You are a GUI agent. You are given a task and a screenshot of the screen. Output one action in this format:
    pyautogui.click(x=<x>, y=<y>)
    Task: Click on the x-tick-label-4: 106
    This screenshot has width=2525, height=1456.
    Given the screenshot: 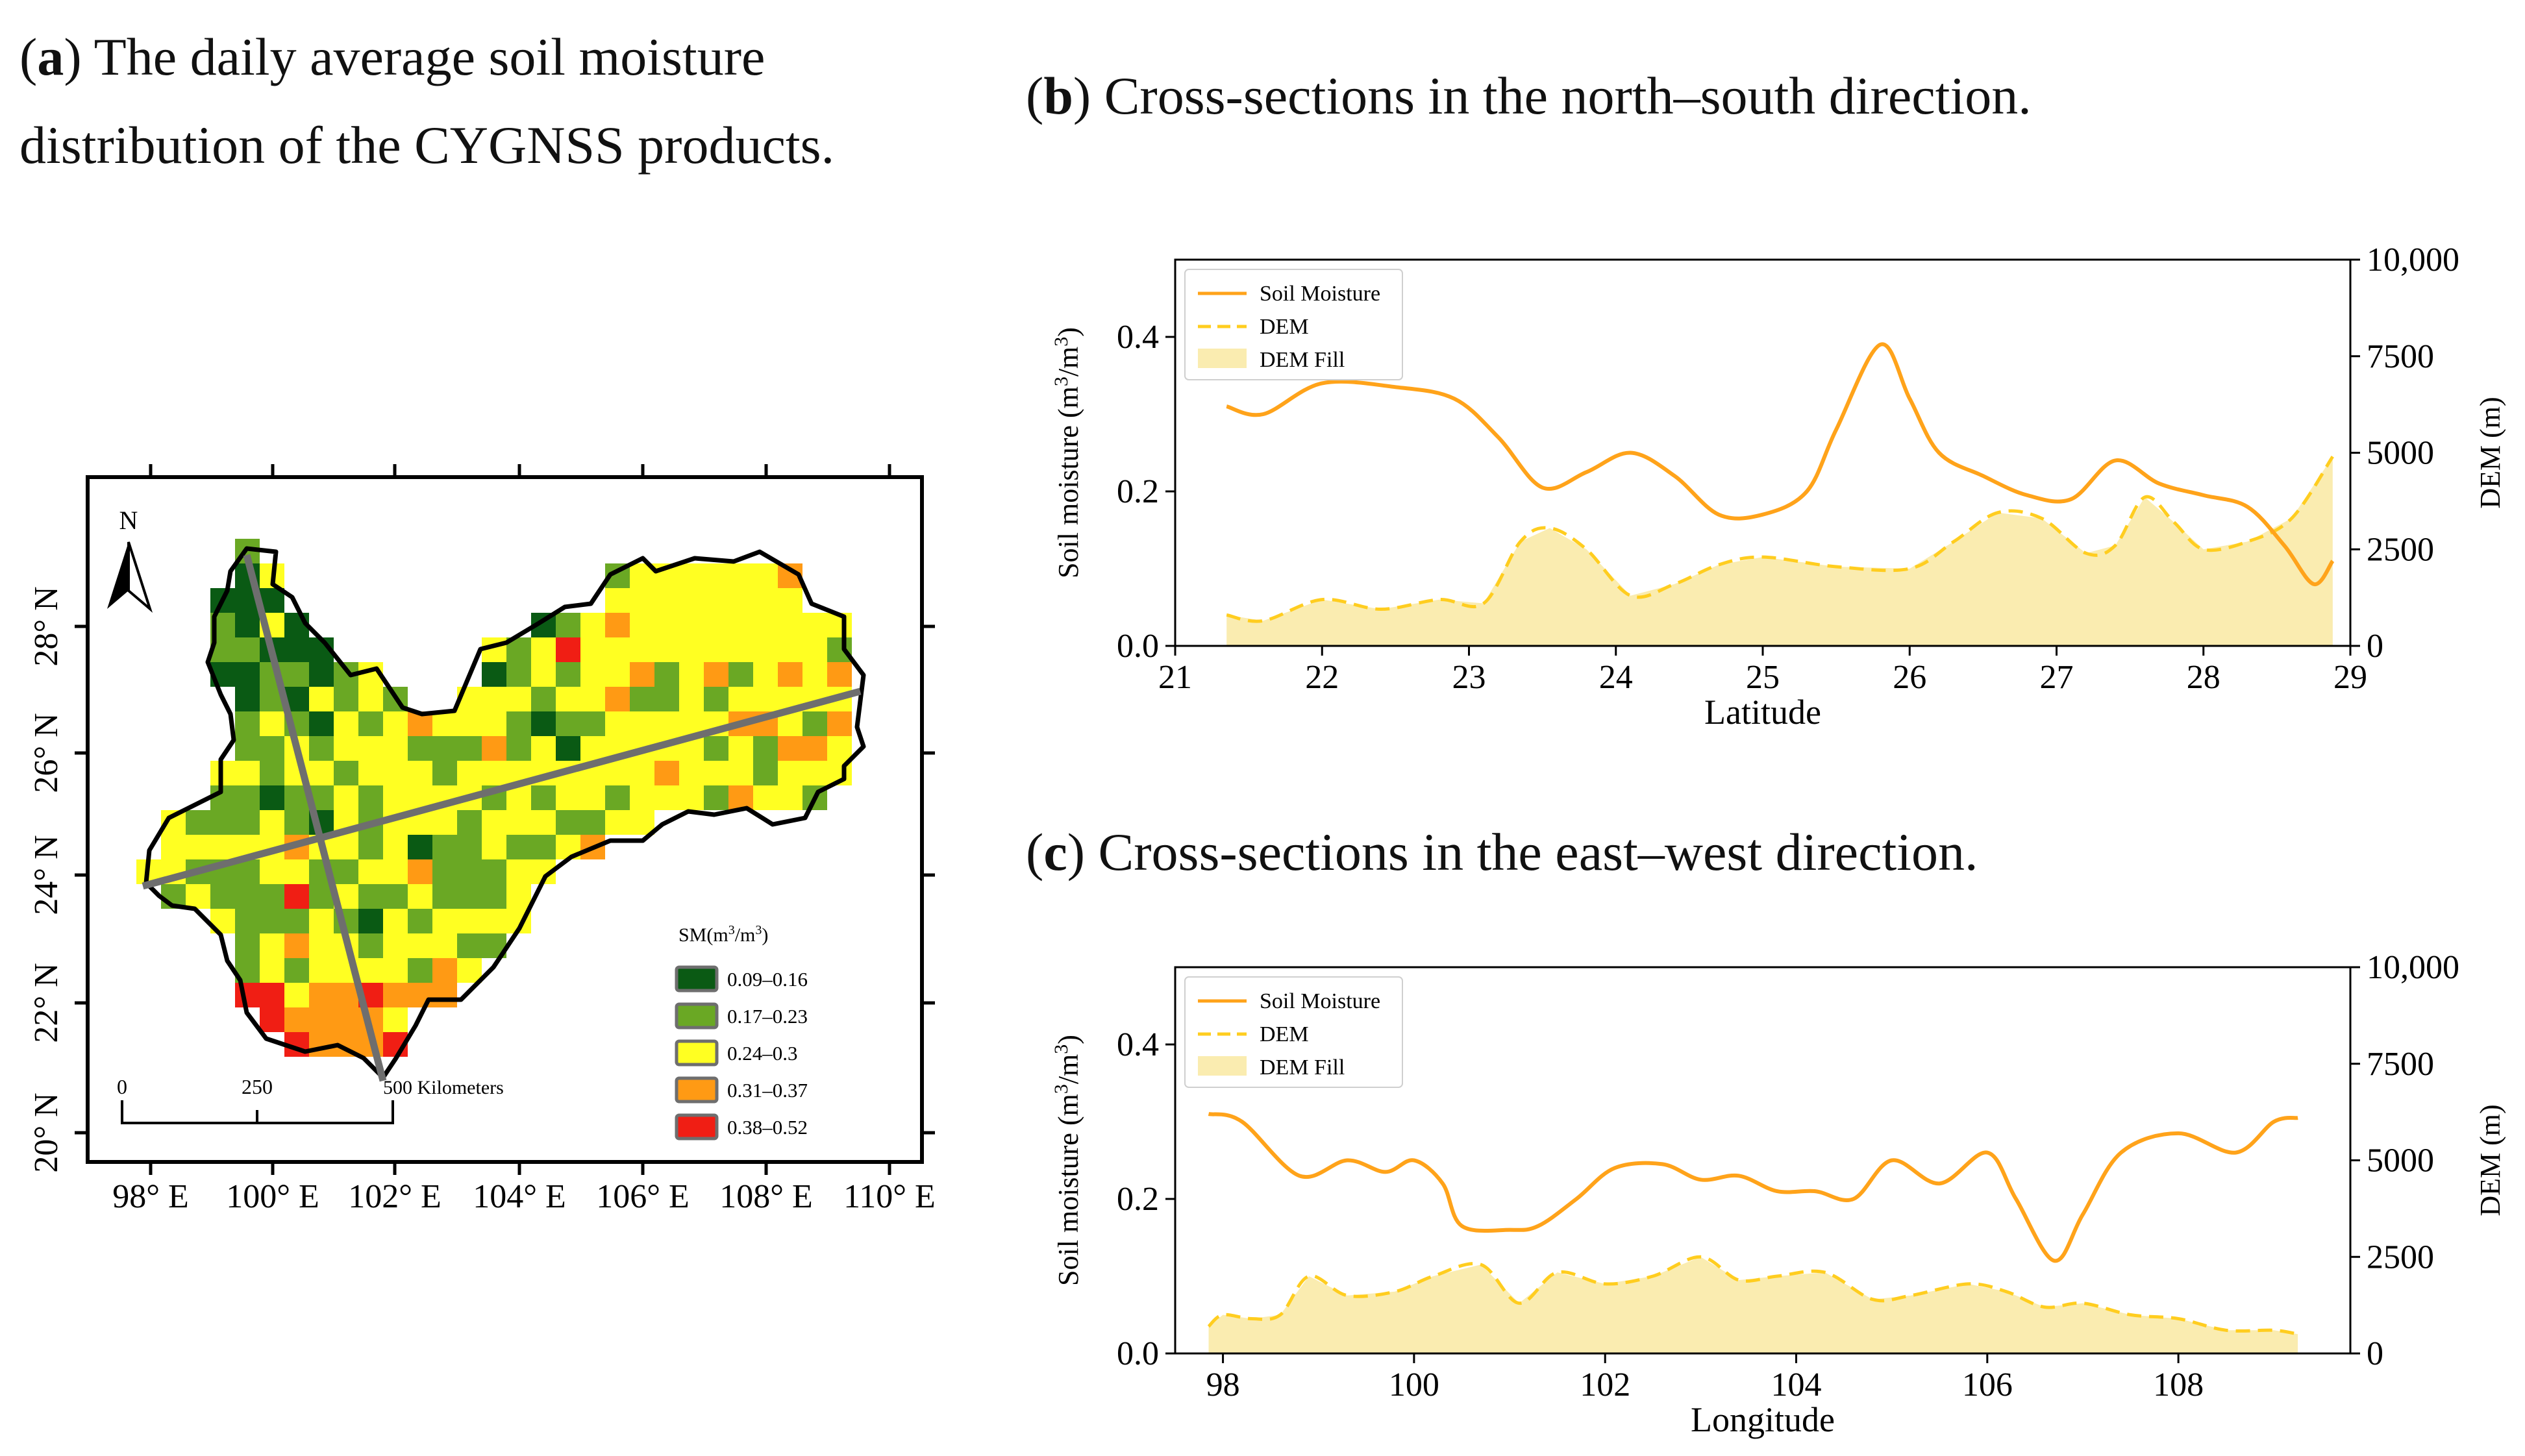 What is the action you would take?
    pyautogui.click(x=1987, y=1384)
    